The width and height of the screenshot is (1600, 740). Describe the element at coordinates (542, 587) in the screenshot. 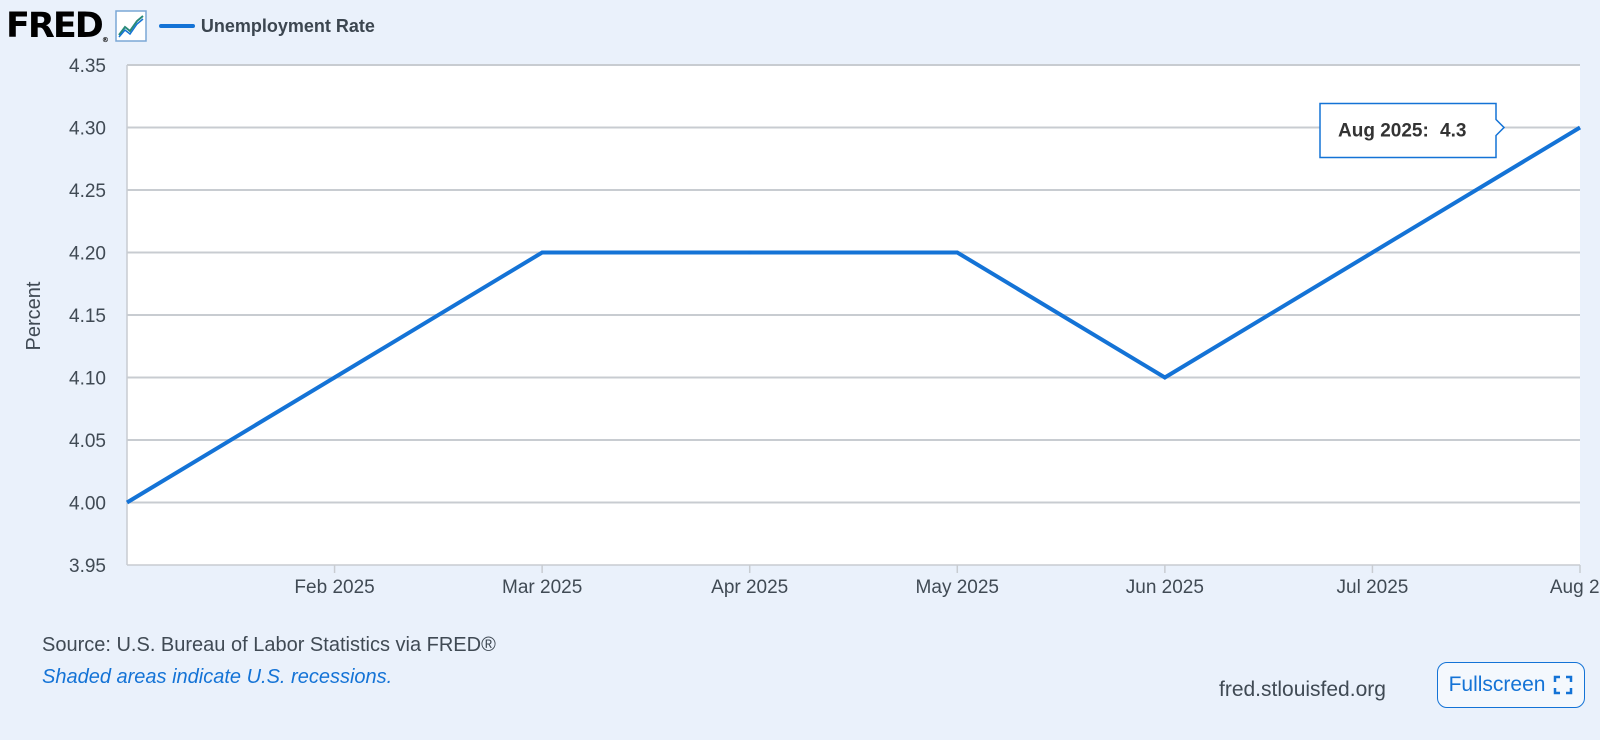

I see `x-tick-label: Mar 2025` at that location.